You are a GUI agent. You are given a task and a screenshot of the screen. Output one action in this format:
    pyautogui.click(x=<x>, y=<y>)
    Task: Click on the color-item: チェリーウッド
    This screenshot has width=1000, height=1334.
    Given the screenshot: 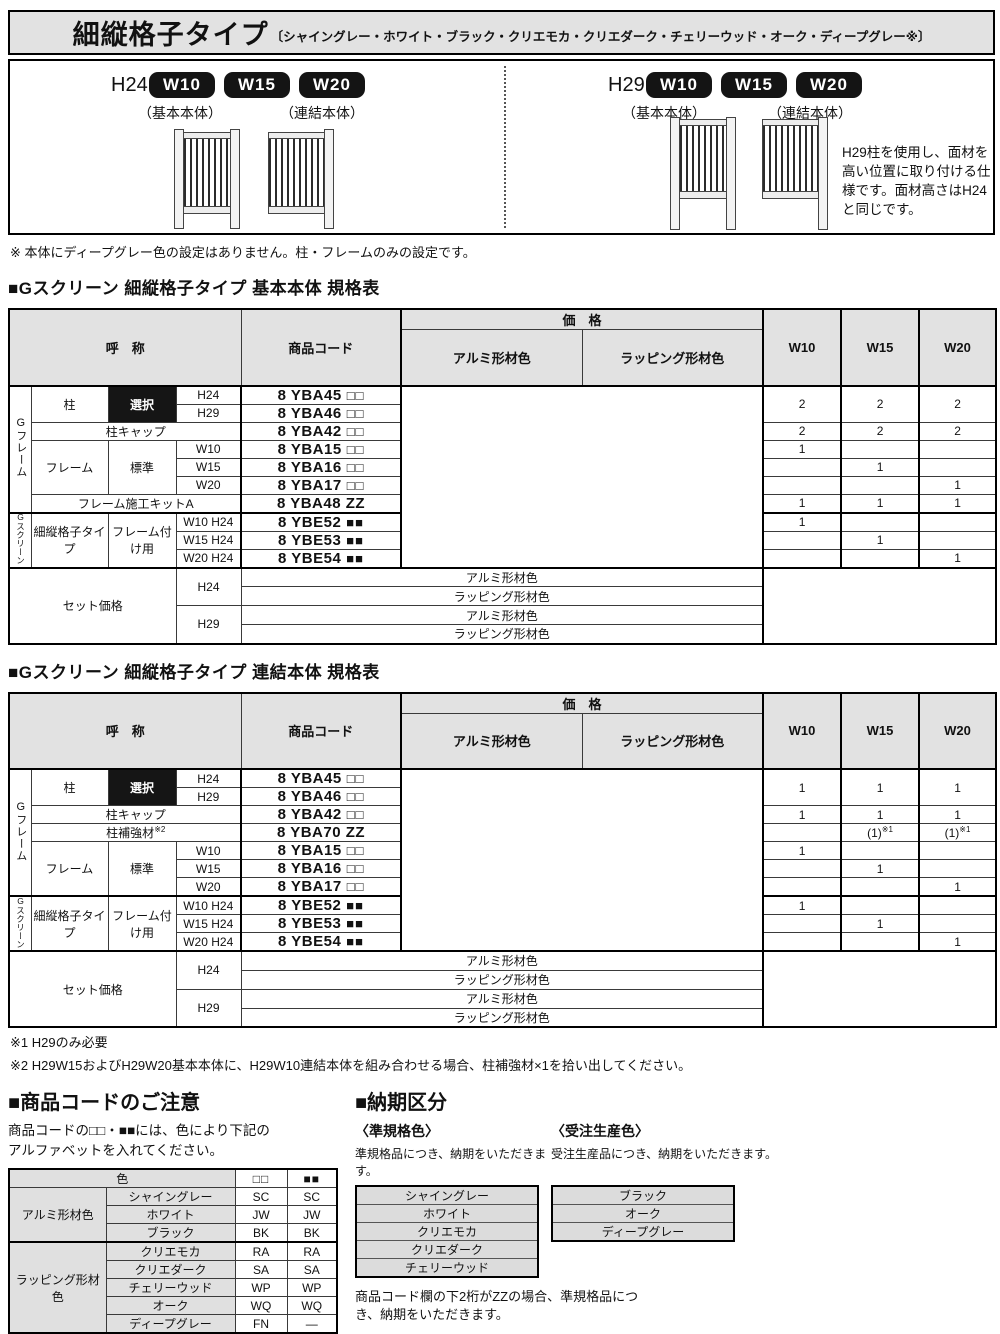 What is the action you would take?
    pyautogui.click(x=447, y=1268)
    